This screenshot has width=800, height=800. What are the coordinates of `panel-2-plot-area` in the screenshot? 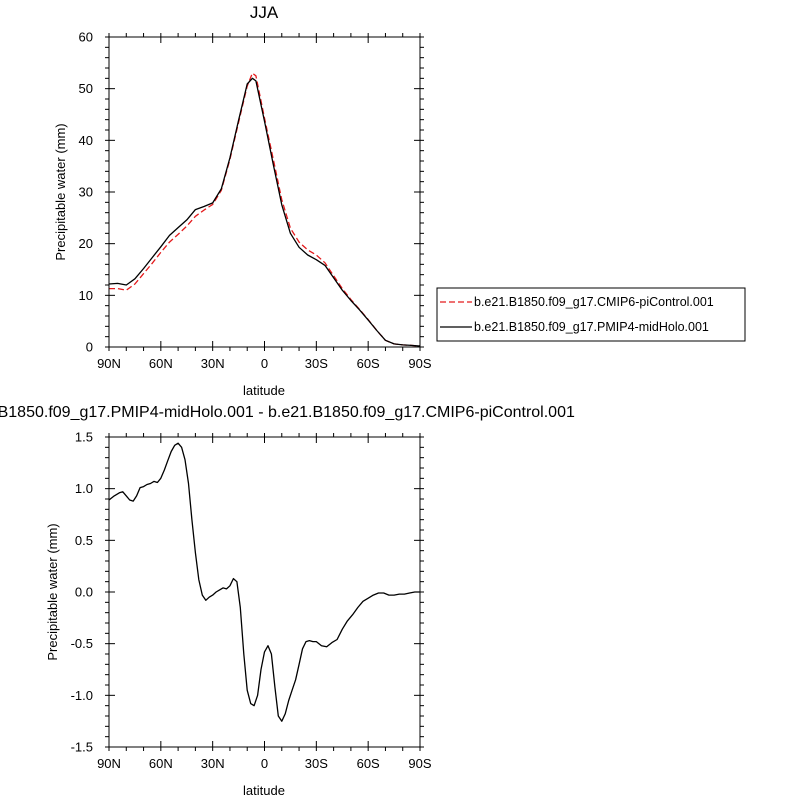 It's located at (264, 582).